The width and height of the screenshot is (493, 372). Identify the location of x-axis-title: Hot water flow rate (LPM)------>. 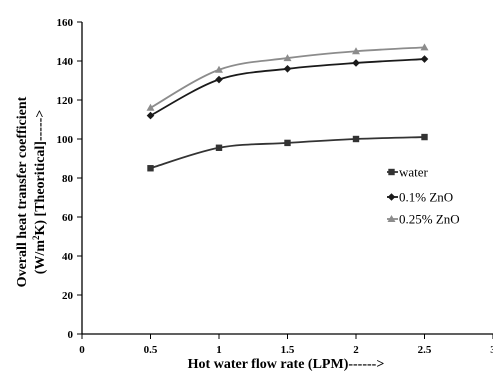
(286, 364).